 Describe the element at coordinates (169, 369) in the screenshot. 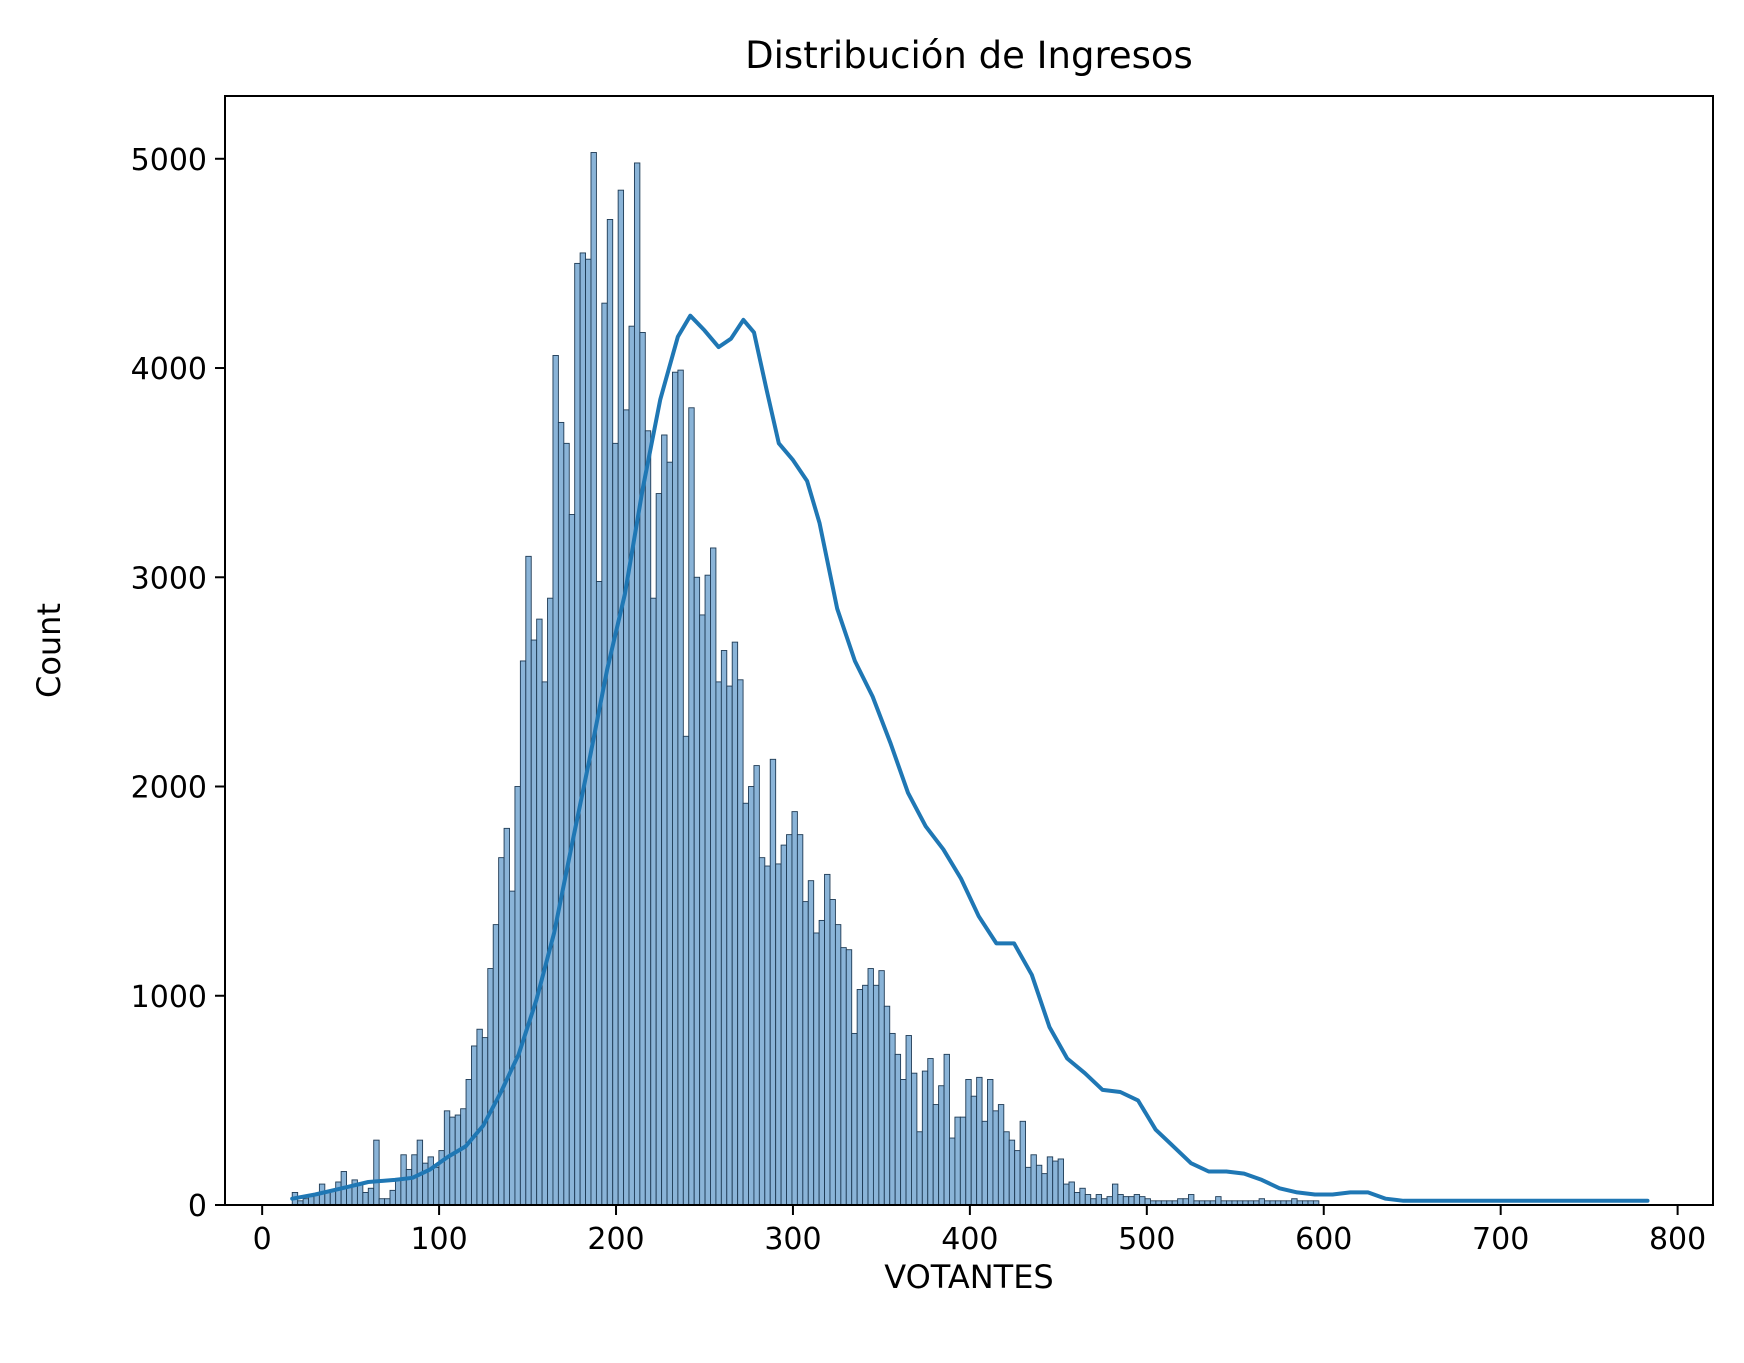

I see `y-tick-label: 4000` at that location.